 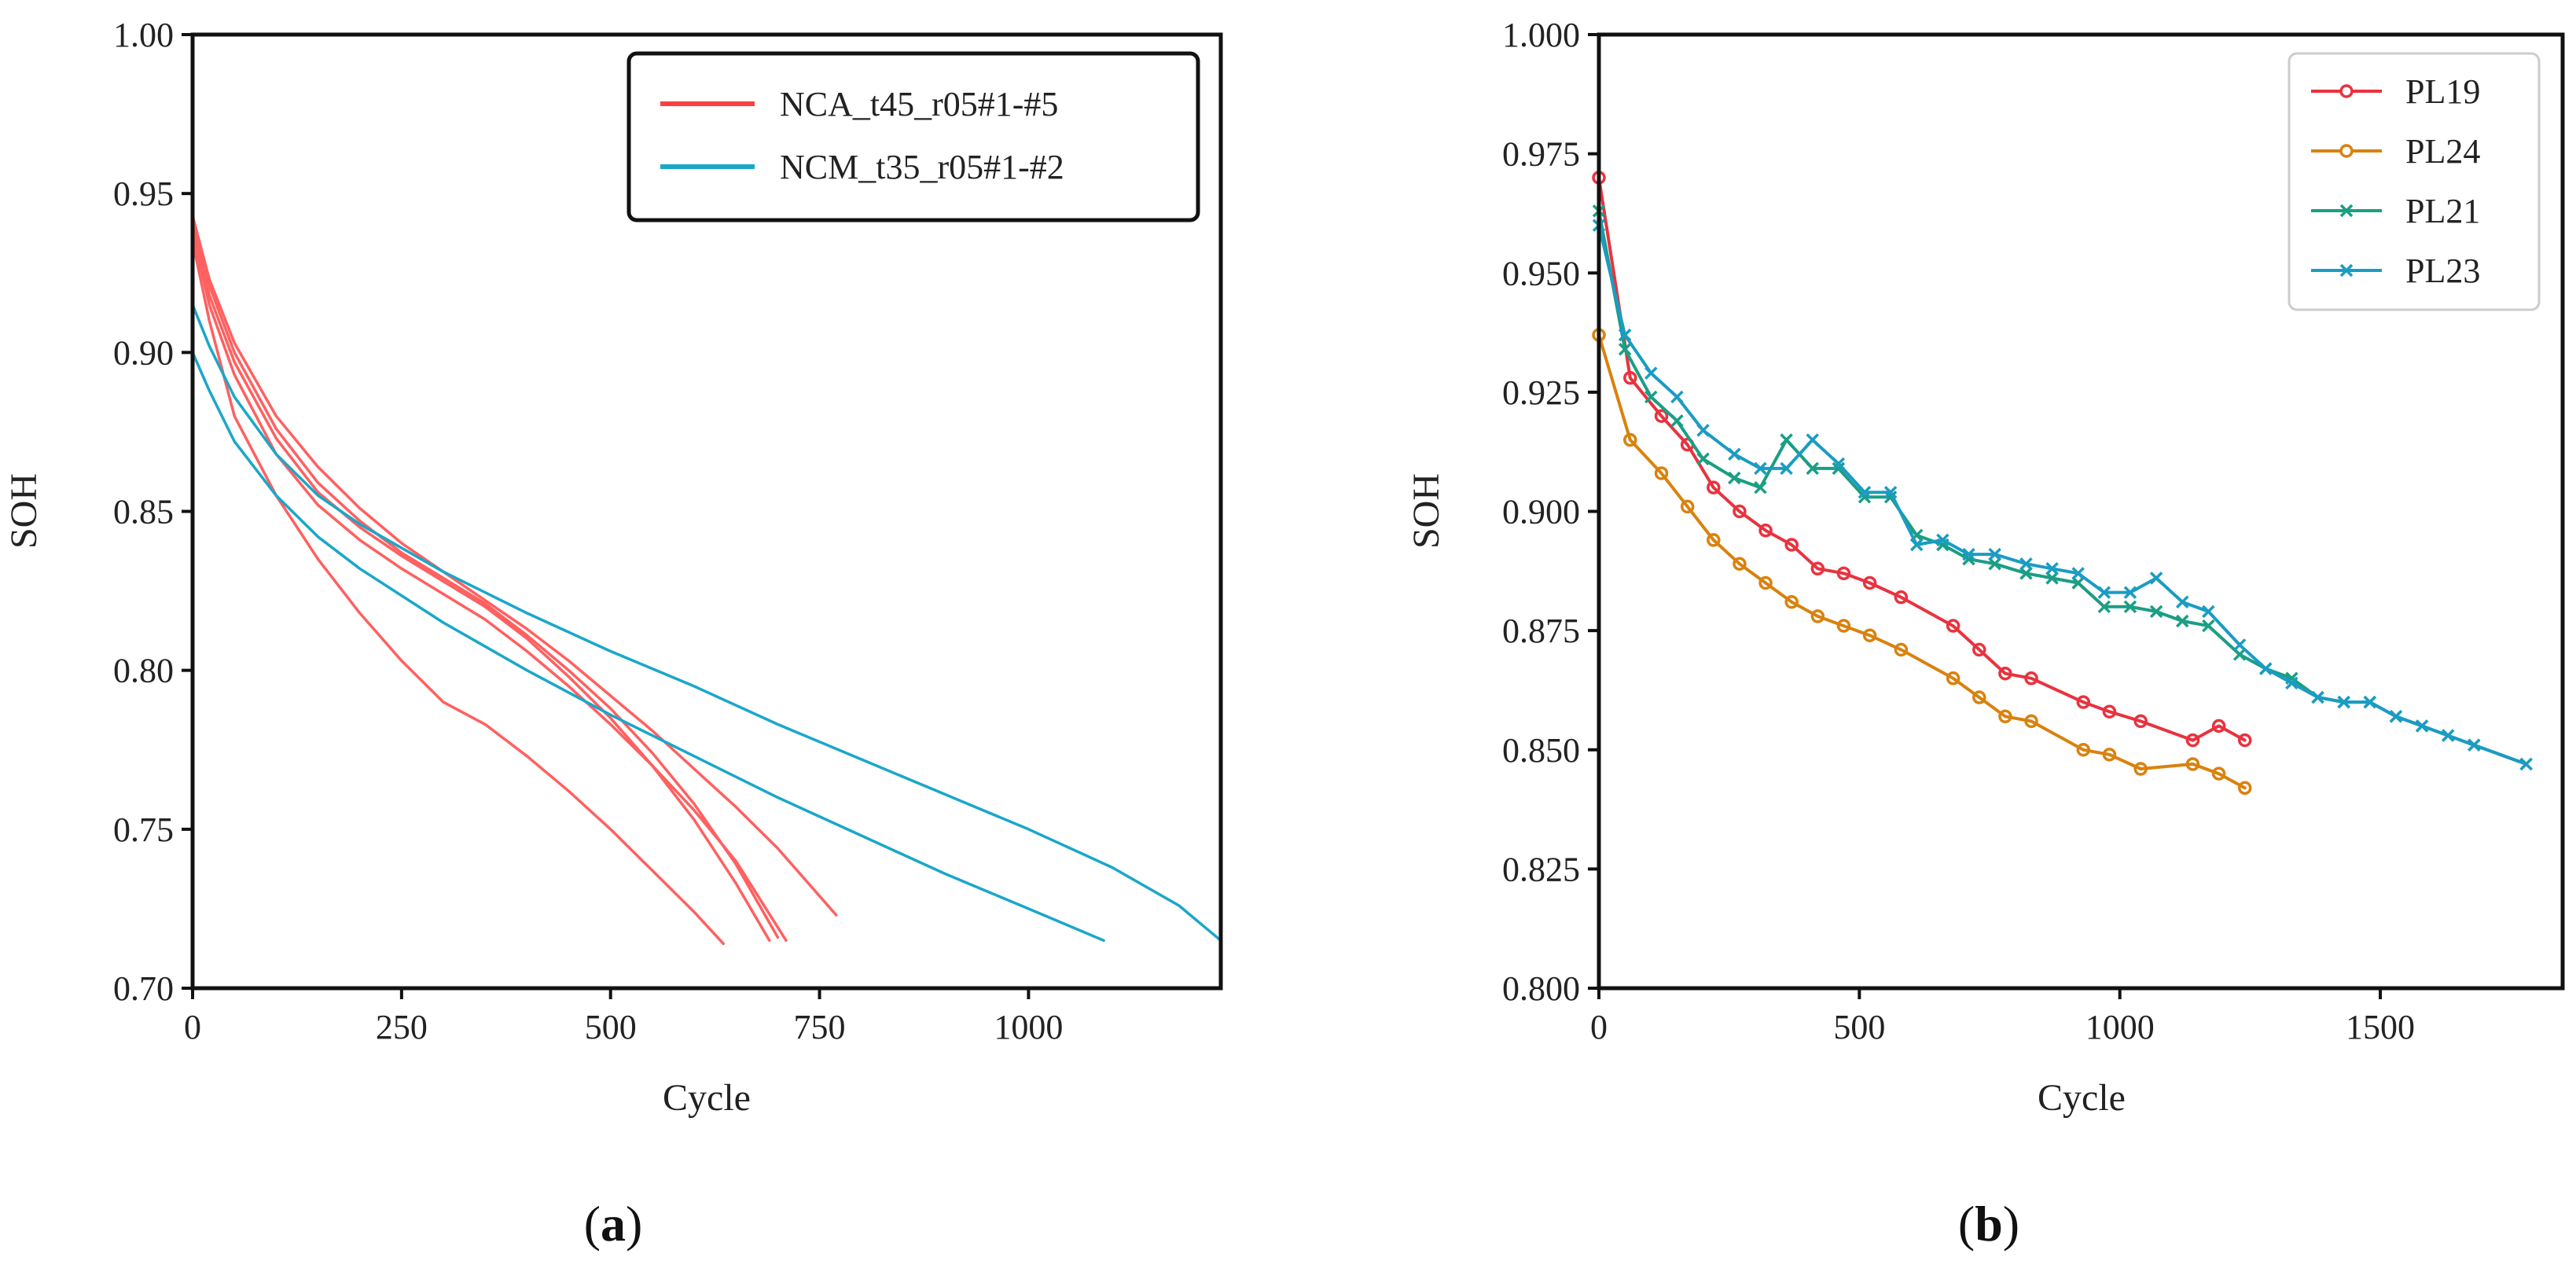 I want to click on legend-label-pl19: PL19, so click(x=2442, y=91).